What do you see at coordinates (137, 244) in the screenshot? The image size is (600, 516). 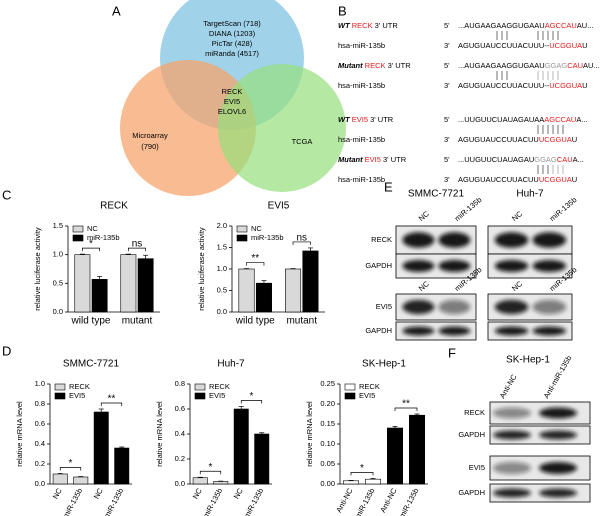 I see `significance-label: ns` at bounding box center [137, 244].